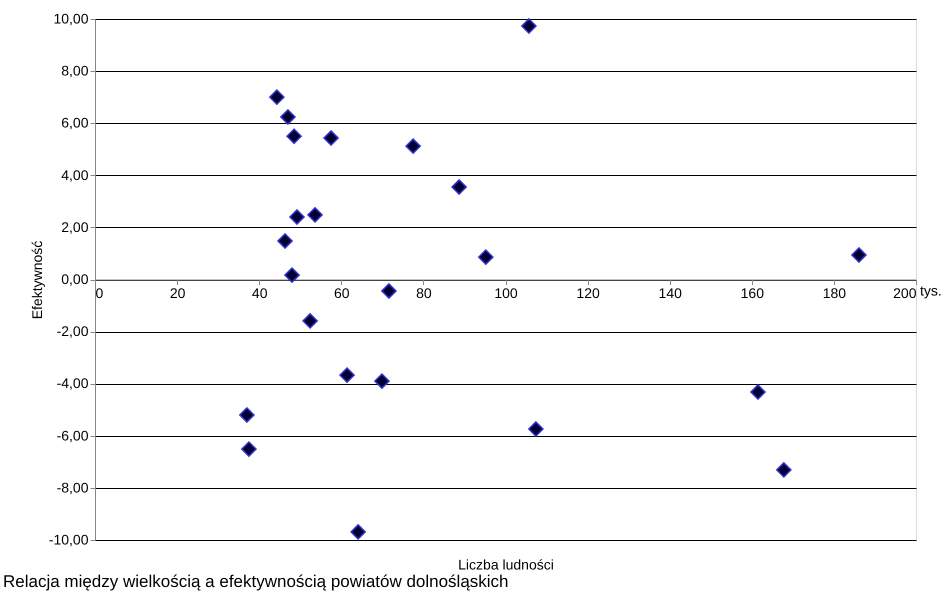 Image resolution: width=951 pixels, height=595 pixels. Describe the element at coordinates (834, 293) in the screenshot. I see `x-tick-label: 180` at that location.